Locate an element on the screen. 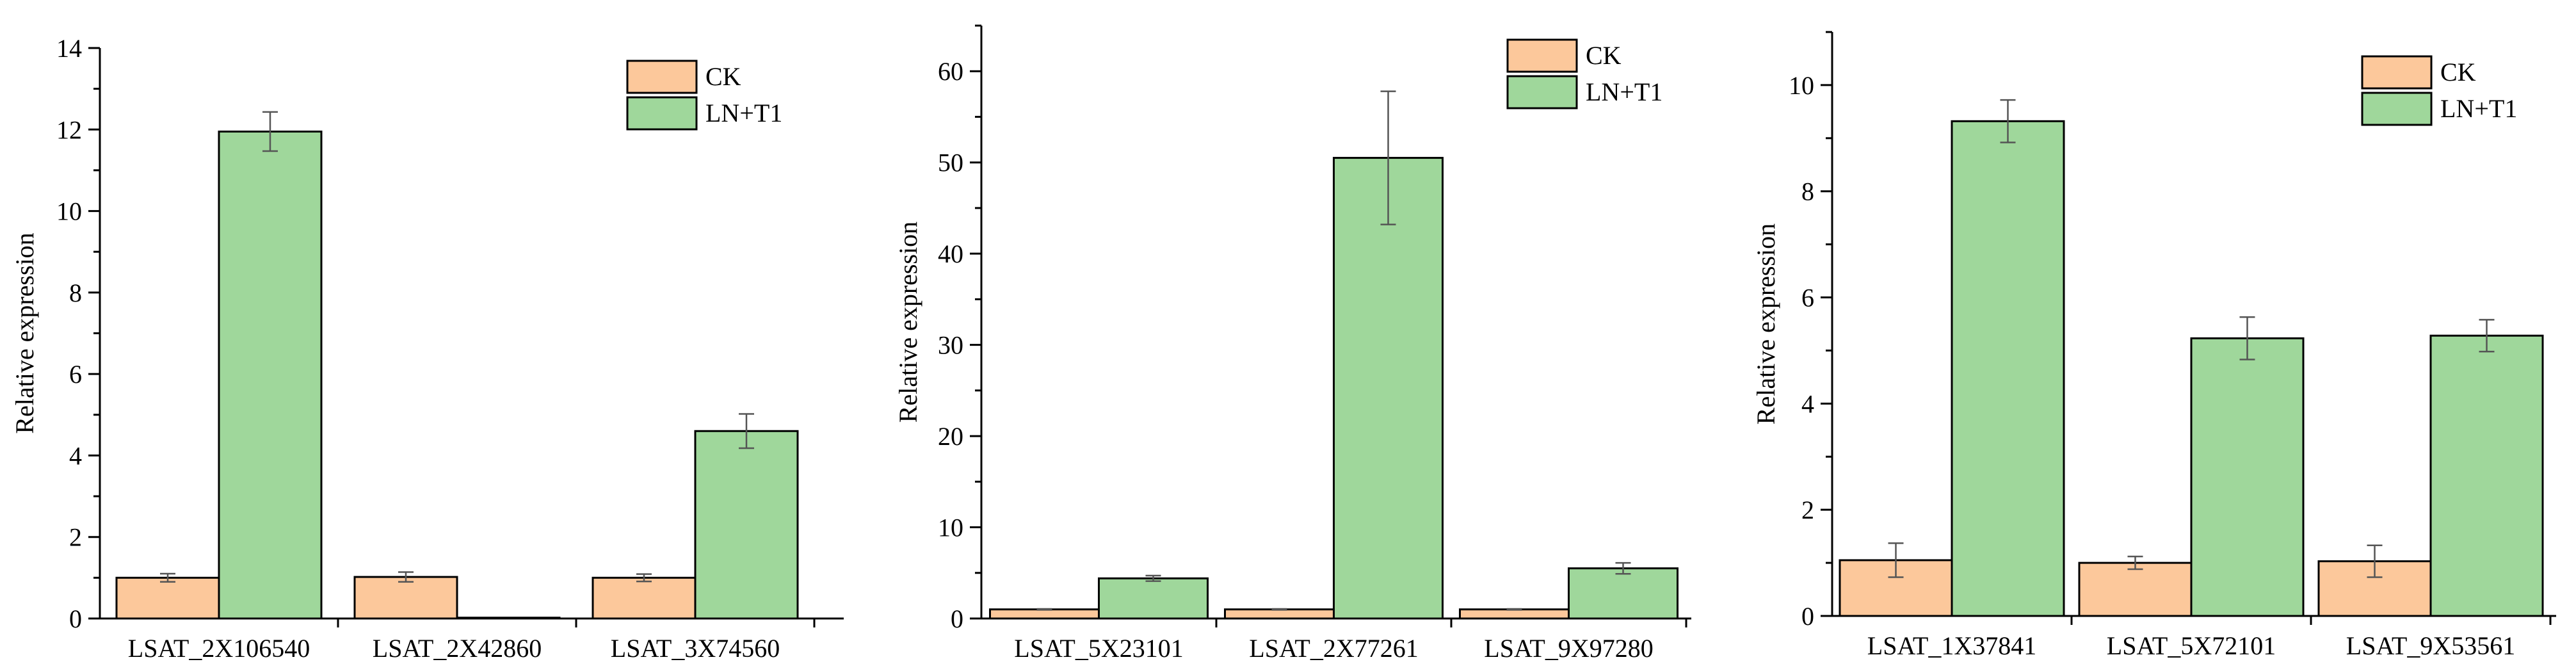  x-tick-label: LSAT_9X97280 is located at coordinates (1568, 648).